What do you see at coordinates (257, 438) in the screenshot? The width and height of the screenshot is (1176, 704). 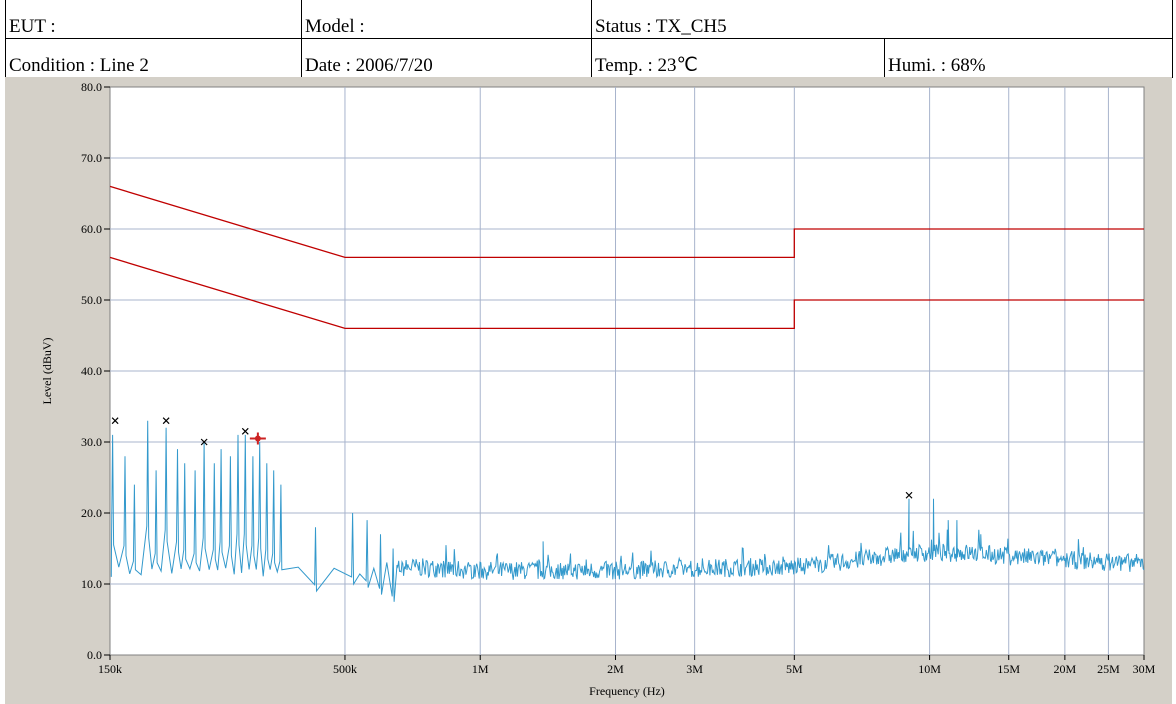 I see `highlight-marker-dot` at bounding box center [257, 438].